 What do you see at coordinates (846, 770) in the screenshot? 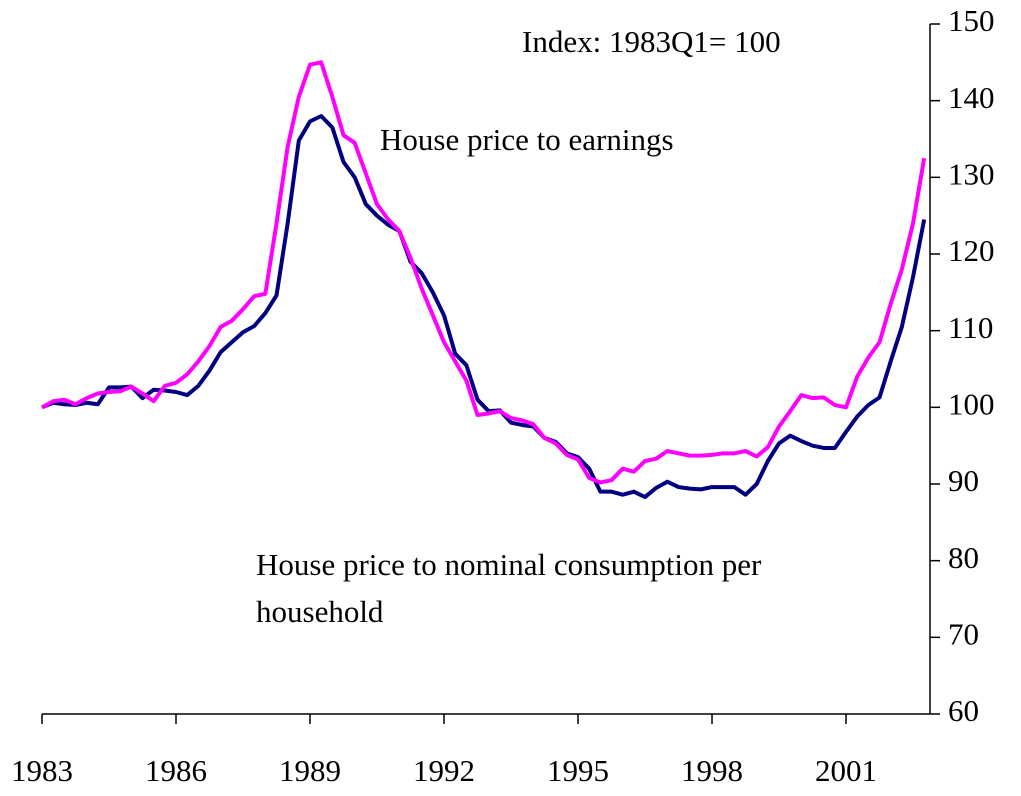
I see `x-tick-label: 2001` at bounding box center [846, 770].